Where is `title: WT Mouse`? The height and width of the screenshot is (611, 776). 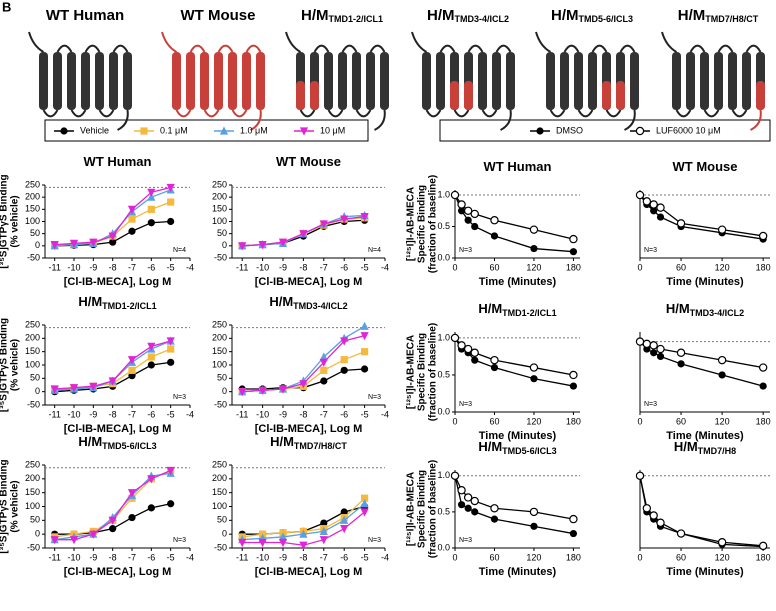
title: WT Mouse is located at coordinates (308, 161).